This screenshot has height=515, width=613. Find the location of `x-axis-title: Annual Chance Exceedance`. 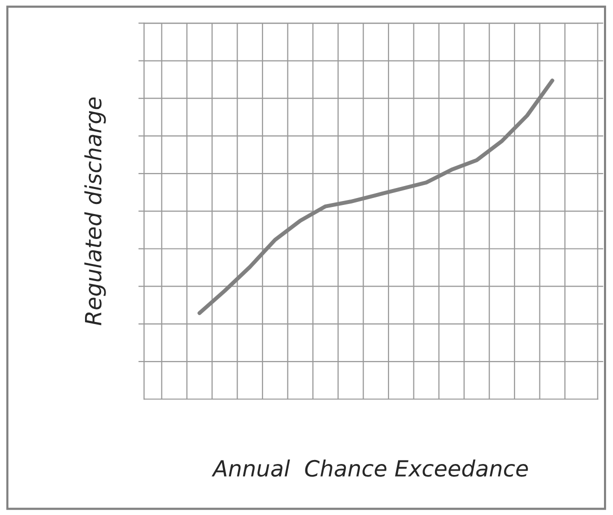

x-axis-title: Annual Chance Exceedance is located at coordinates (370, 468).